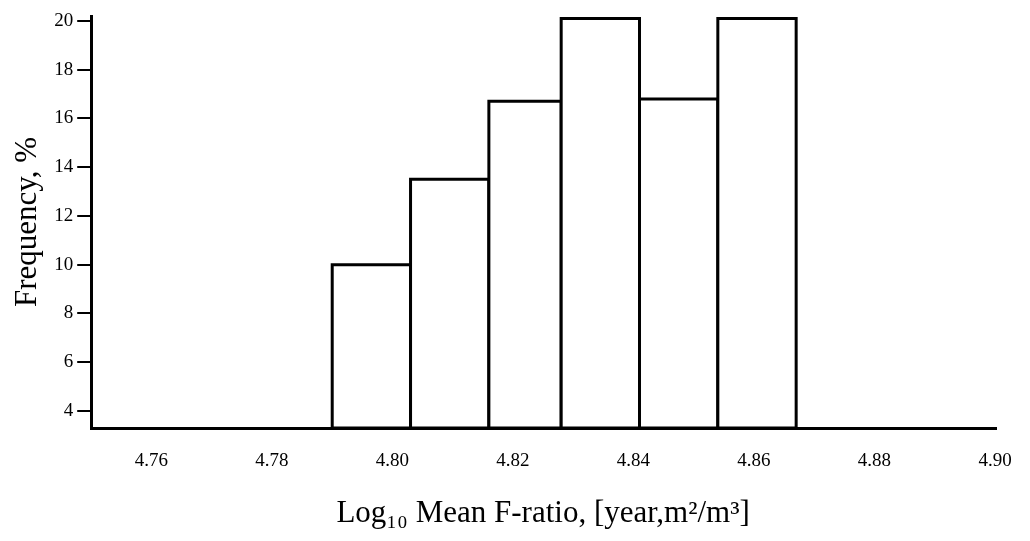 Image resolution: width=1030 pixels, height=541 pixels. Describe the element at coordinates (513, 460) in the screenshot. I see `x-tick-label: 4.82` at that location.